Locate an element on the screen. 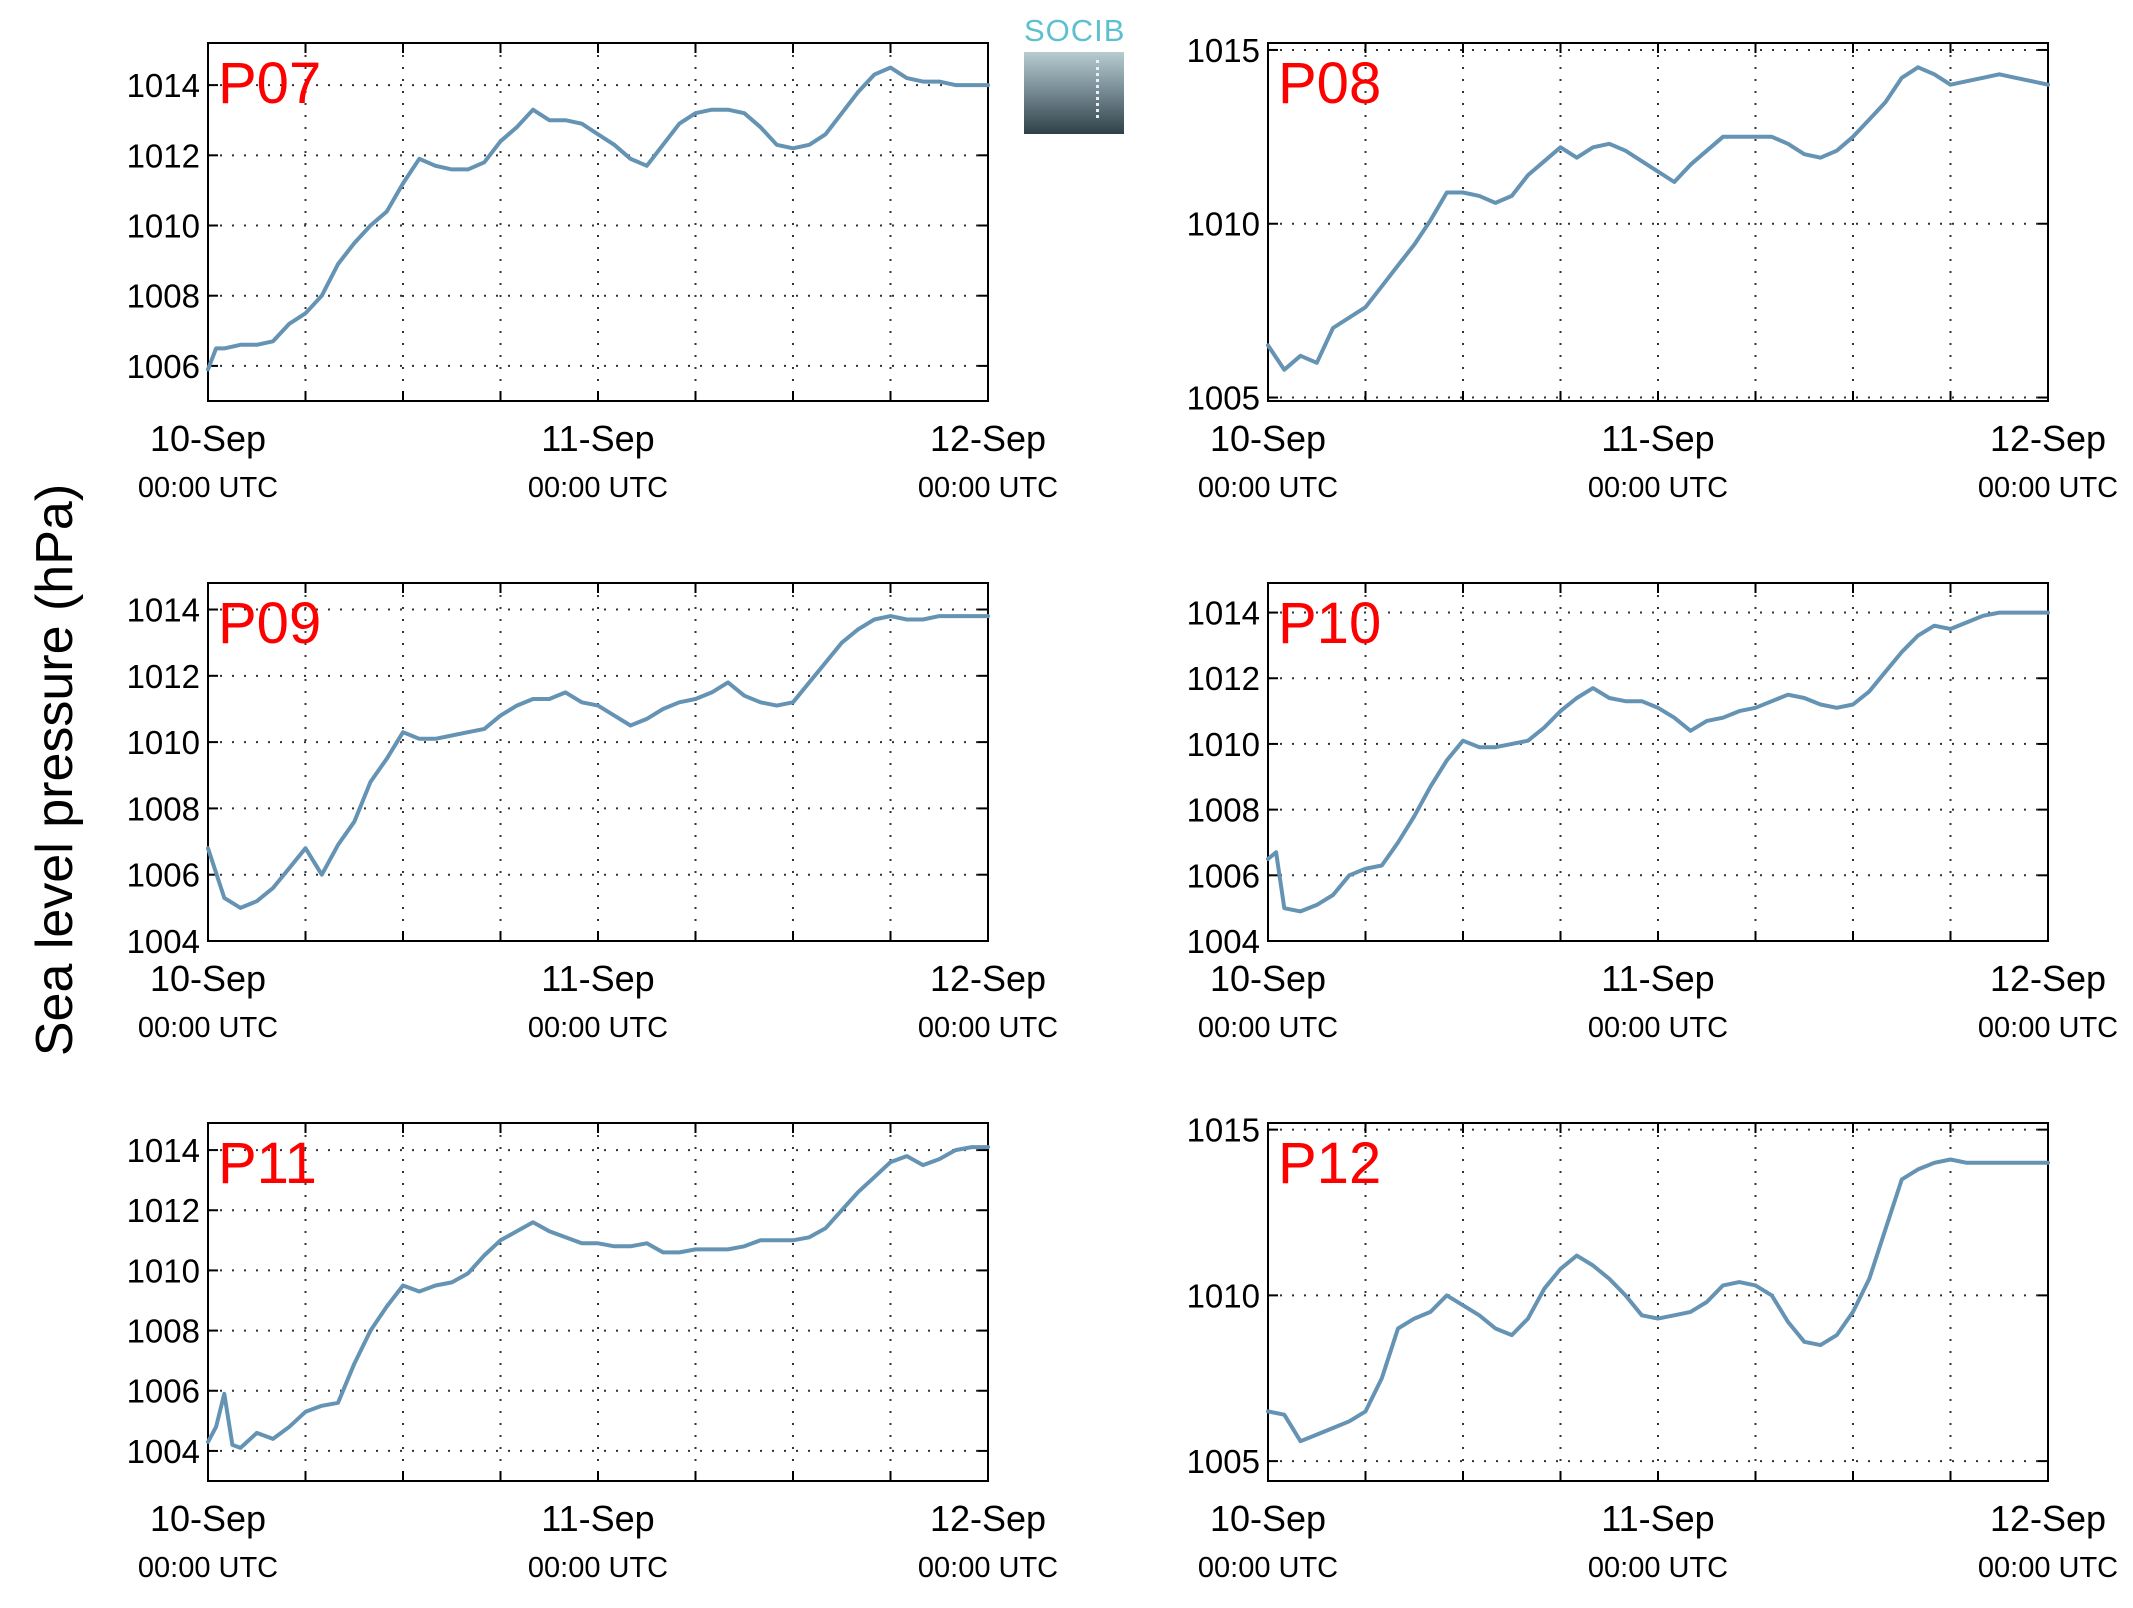 This screenshot has height=1608, width=2133. logo-graphic is located at coordinates (1074, 93).